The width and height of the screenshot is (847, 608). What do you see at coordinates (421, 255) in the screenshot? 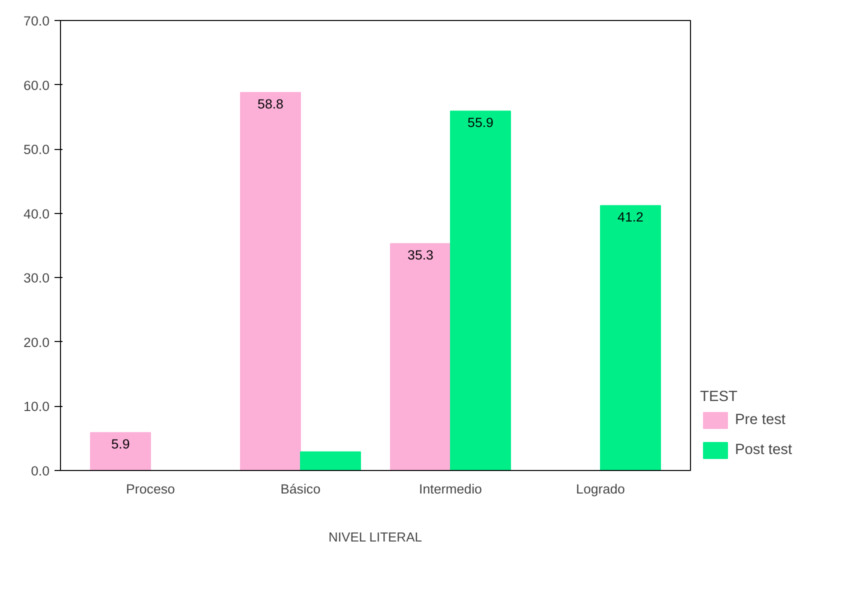
I see `data-label: 35.3` at bounding box center [421, 255].